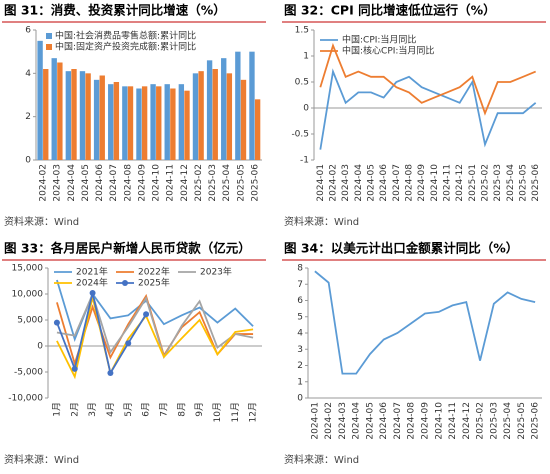 Image resolution: width=550 pixels, height=474 pixels. What do you see at coordinates (30, 321) in the screenshot?
I see `y-tick-label: 5,000` at bounding box center [30, 321].